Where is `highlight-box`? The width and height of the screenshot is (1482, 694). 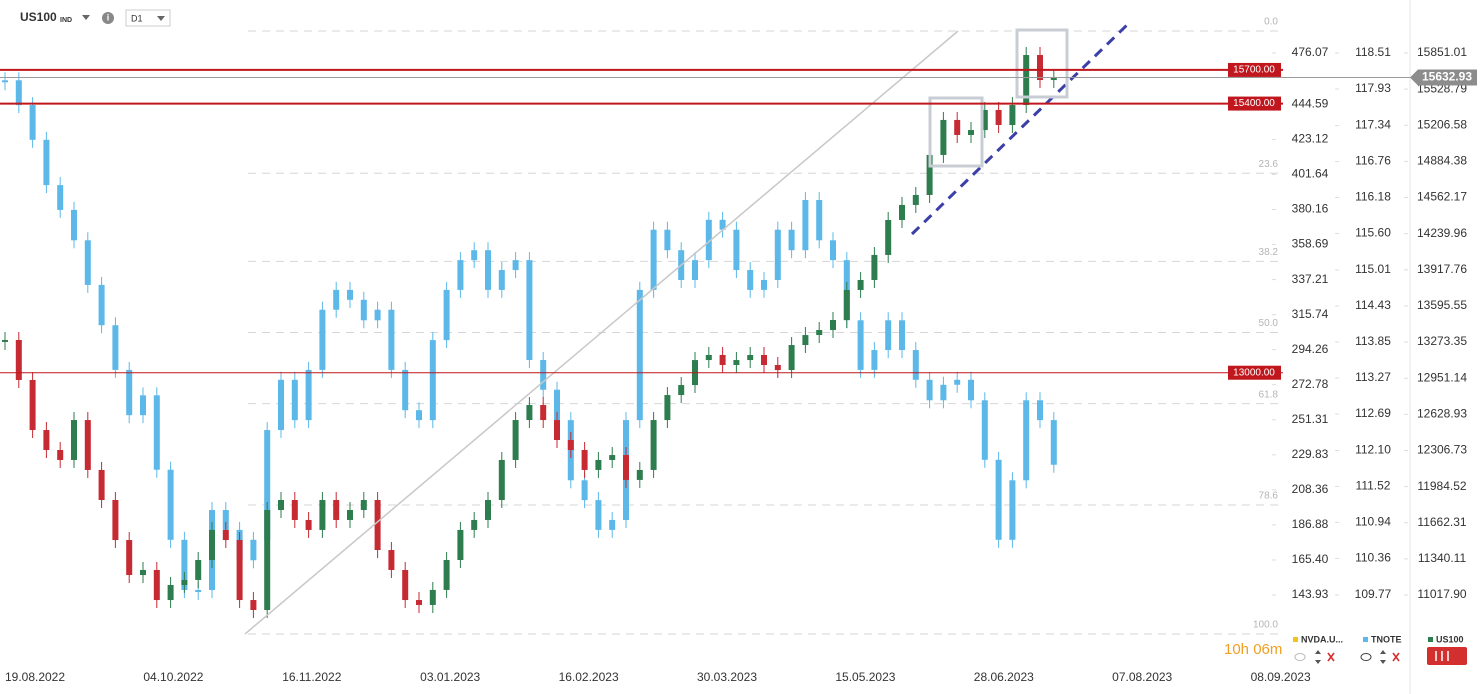 highlight-box is located at coordinates (1042, 63).